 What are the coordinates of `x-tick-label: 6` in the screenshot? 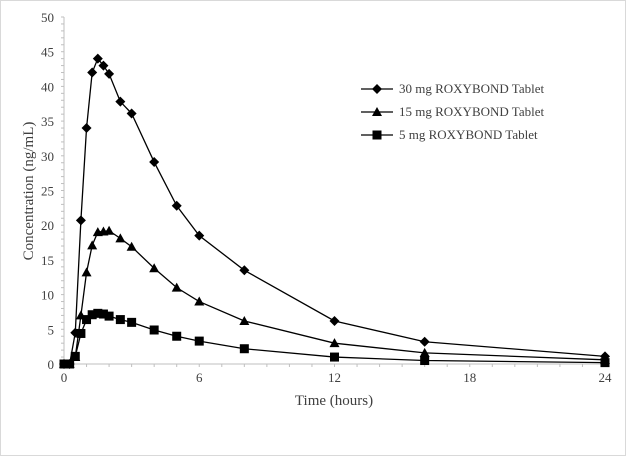 It's located at (199, 377).